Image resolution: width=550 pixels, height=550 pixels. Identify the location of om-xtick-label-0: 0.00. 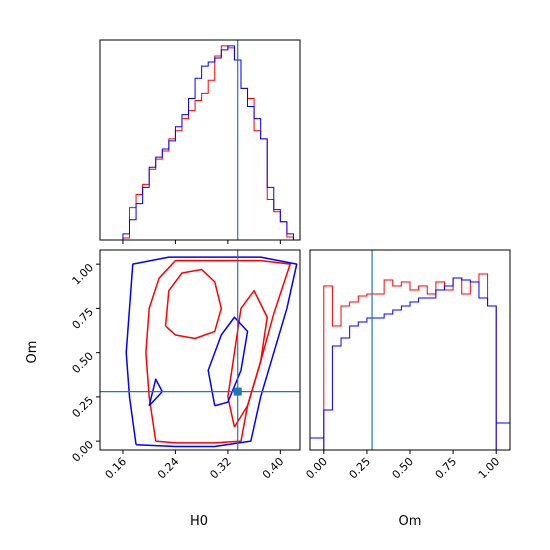
(316, 468).